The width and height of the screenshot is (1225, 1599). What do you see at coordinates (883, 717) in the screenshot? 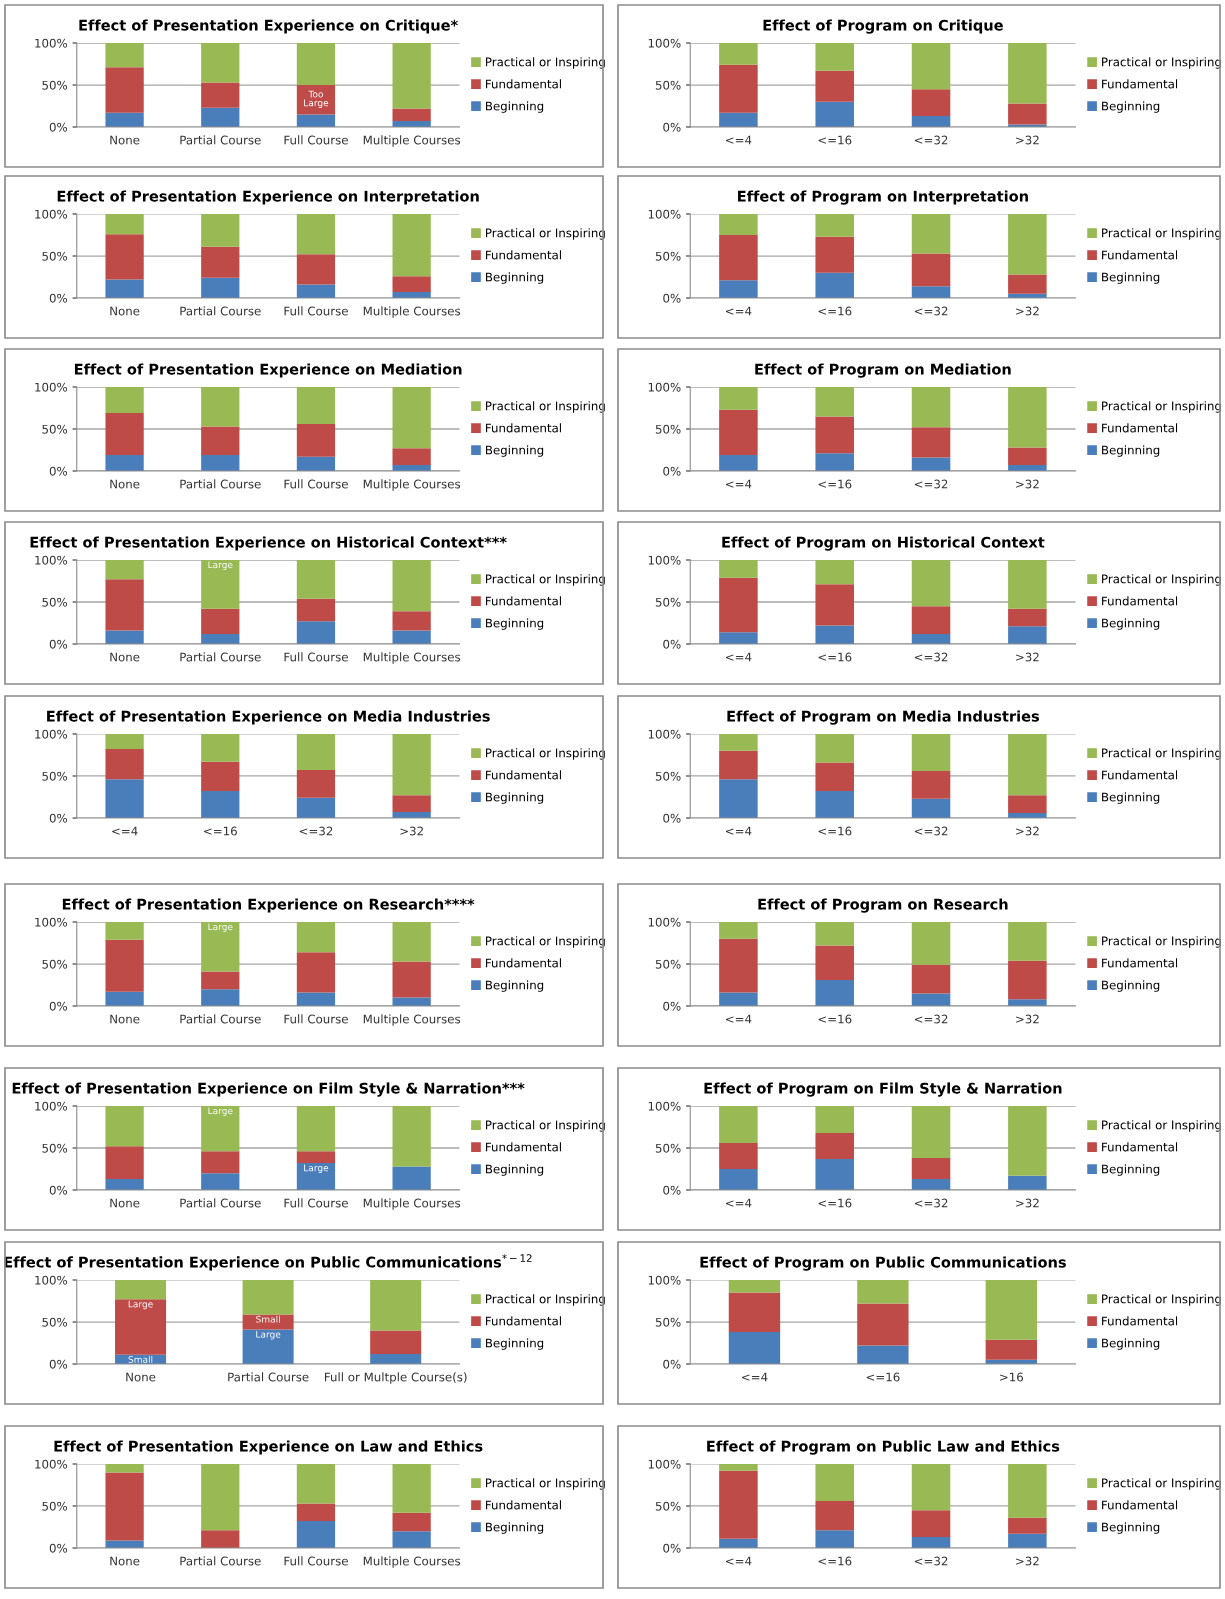
I see `chart-title: Effect of Program on Media Industries` at bounding box center [883, 717].